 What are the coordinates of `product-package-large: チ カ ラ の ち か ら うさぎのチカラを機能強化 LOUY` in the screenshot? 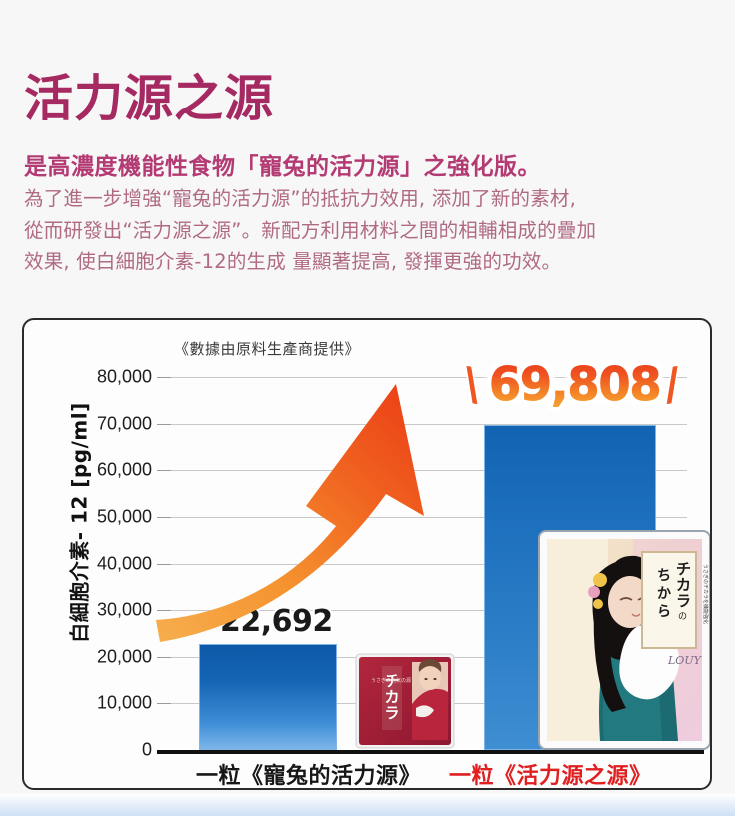 It's located at (624, 640).